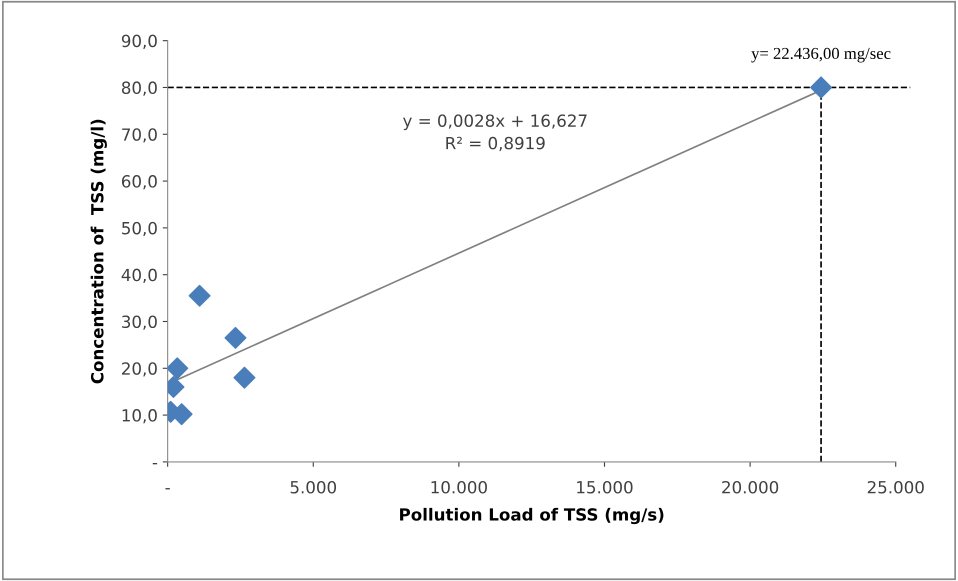 The image size is (958, 581). What do you see at coordinates (605, 487) in the screenshot?
I see `x-tick-label: 15.000` at bounding box center [605, 487].